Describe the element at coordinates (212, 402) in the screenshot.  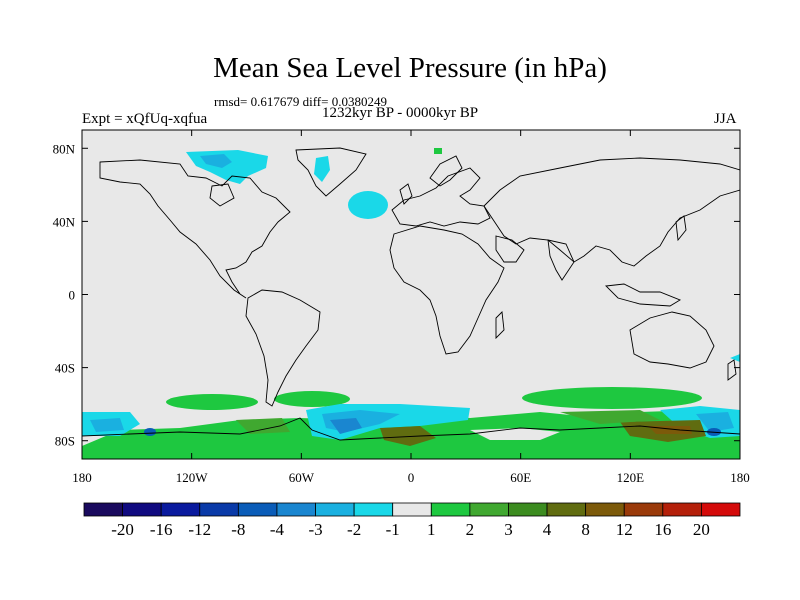
I see `anomaly-region-south-pacific` at that location.